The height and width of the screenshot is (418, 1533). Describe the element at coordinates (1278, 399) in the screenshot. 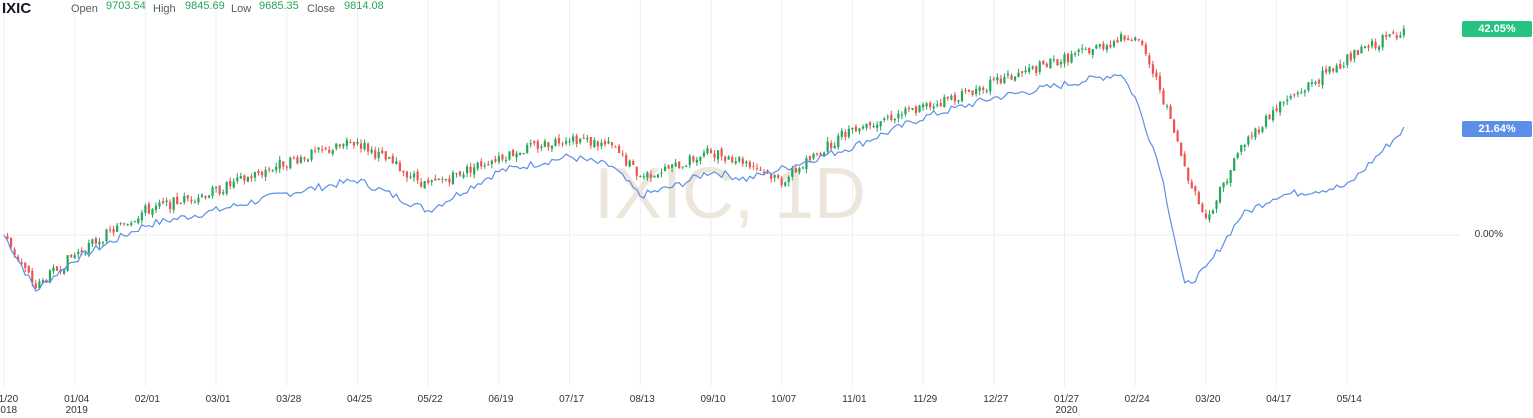

I see `x-tick-label: 04/17` at that location.